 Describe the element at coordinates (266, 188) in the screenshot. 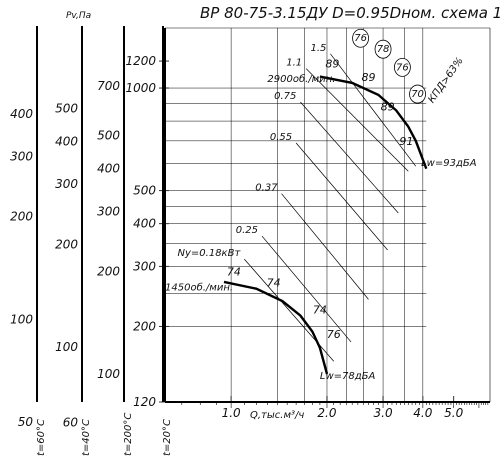

I see `power-line-label: 0.37` at that location.